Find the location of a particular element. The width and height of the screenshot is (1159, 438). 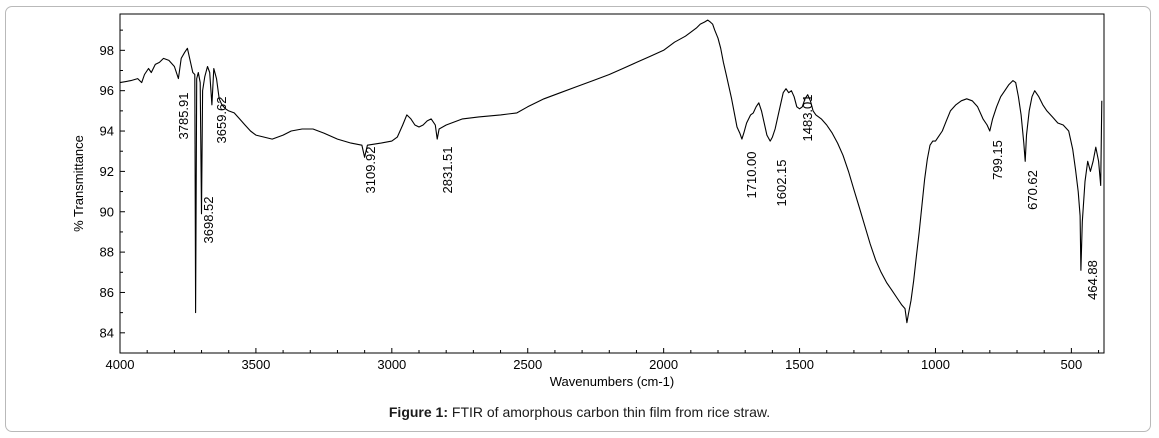

caption-prefix: Figure 1: is located at coordinates (418, 412).